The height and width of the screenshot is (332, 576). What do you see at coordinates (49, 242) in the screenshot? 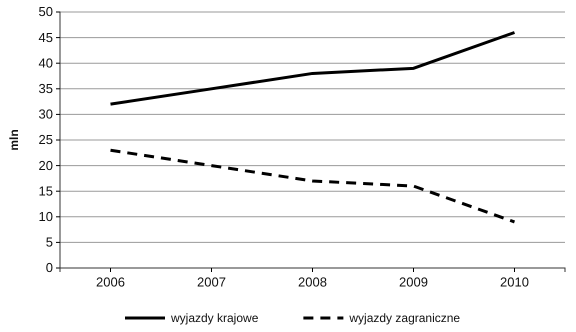
I see `y-tick-label: 5` at bounding box center [49, 242].